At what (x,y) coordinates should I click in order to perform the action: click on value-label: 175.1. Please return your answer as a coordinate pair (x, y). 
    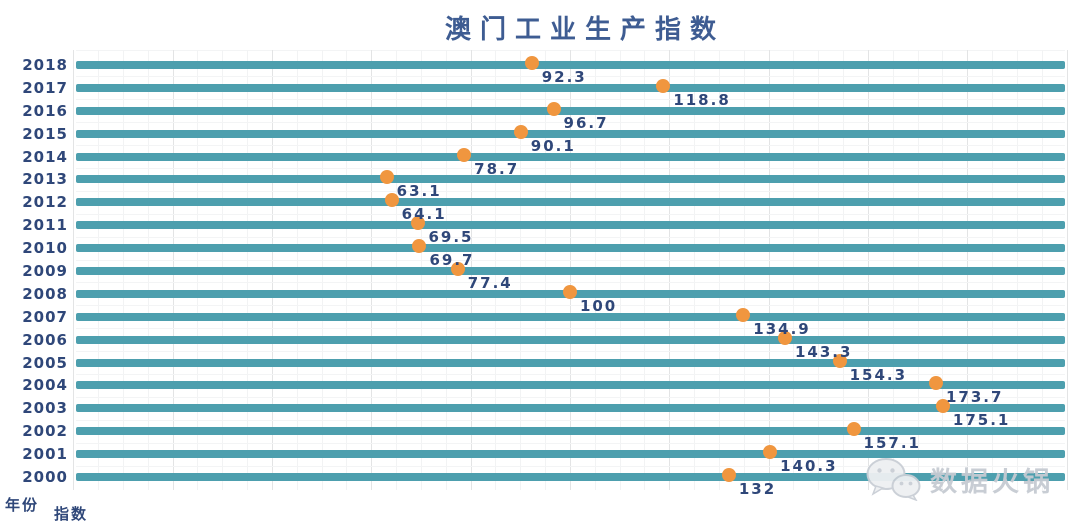
    Looking at the image, I should click on (981, 420).